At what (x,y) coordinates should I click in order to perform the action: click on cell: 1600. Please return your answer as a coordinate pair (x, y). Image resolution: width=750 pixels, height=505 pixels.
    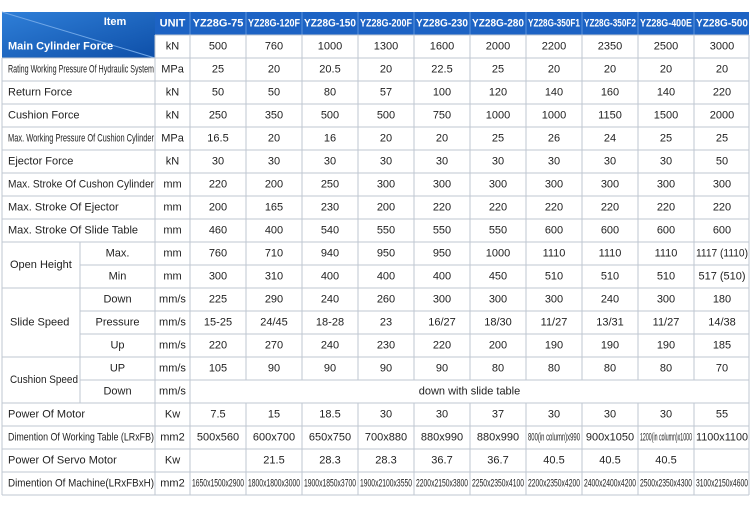
    Looking at the image, I should click on (442, 46).